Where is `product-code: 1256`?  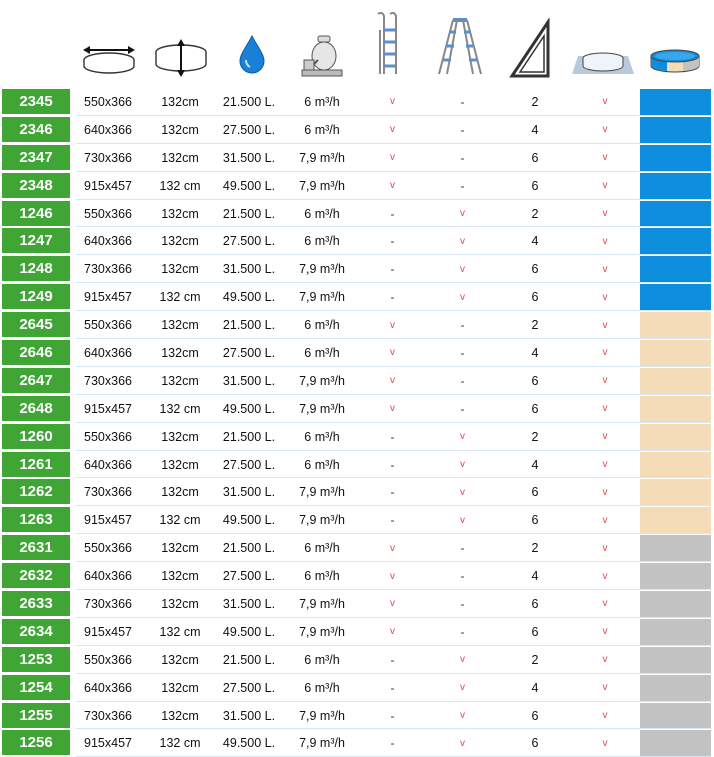 product-code: 1256 is located at coordinates (36, 743).